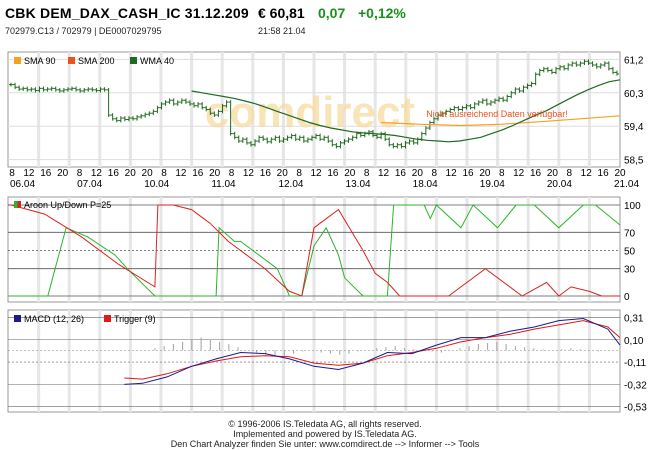 The image size is (650, 450). I want to click on x-tick-date: 07.04, so click(89, 184).